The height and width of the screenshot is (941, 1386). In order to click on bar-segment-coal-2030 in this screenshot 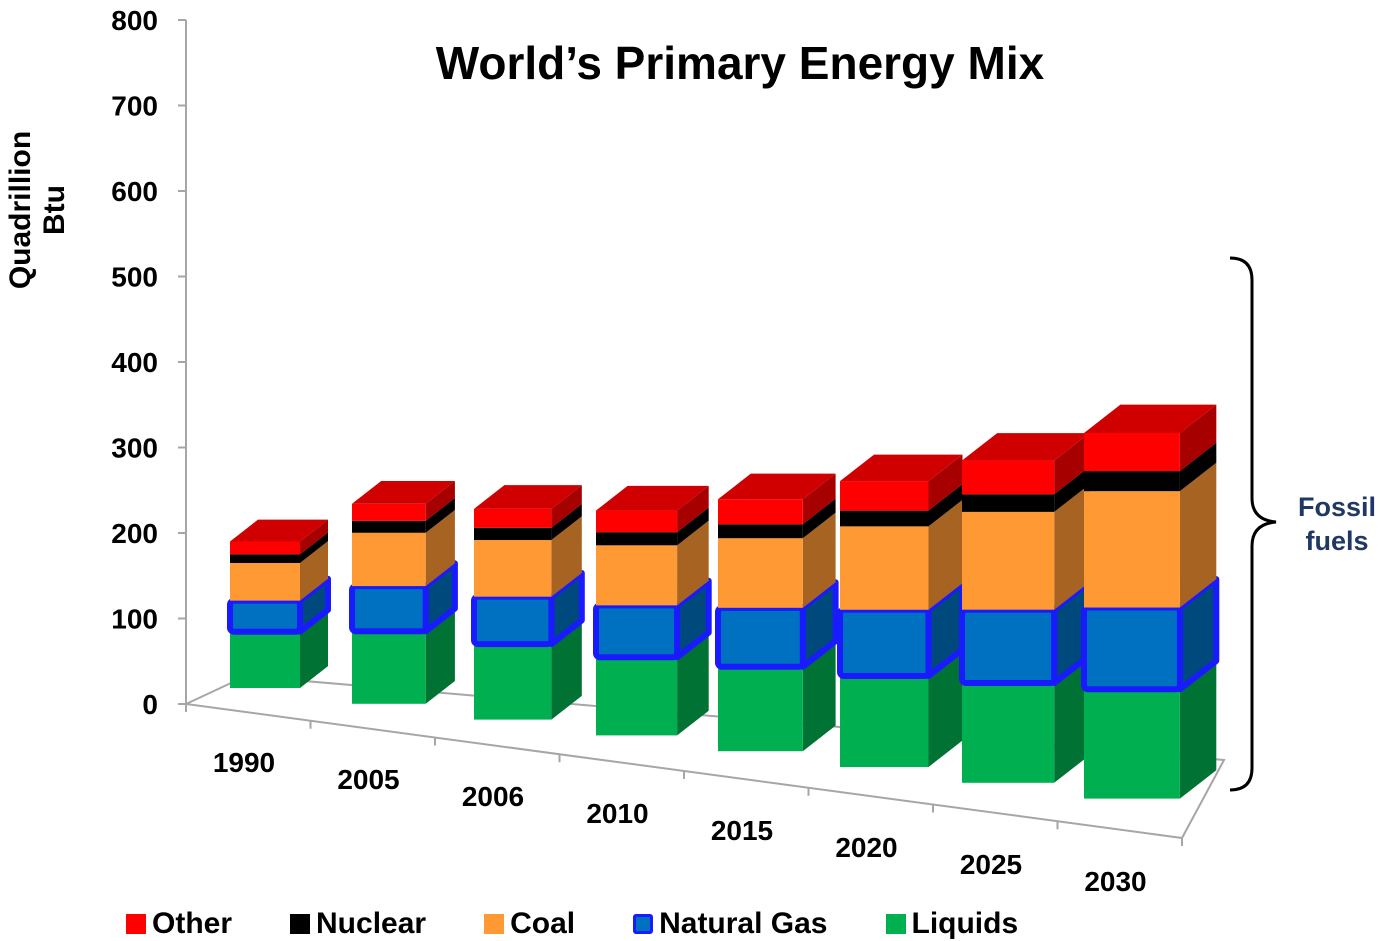, I will do `click(1132, 549)`.